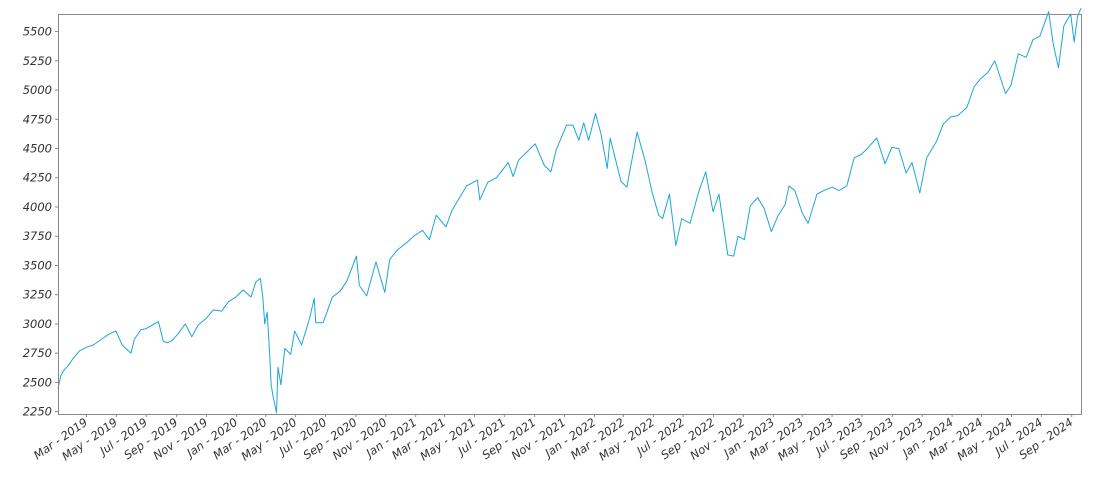 Image resolution: width=1102 pixels, height=477 pixels. Describe the element at coordinates (37, 353) in the screenshot. I see `y-tick-label: 2750` at that location.